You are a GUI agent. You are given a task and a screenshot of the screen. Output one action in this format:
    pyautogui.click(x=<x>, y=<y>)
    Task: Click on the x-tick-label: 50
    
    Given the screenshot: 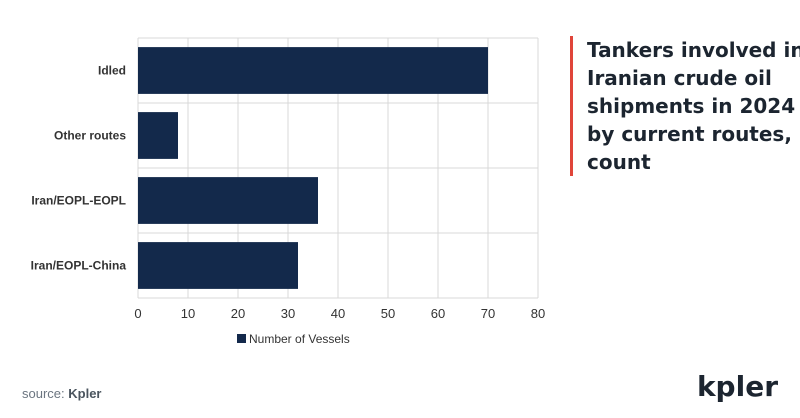 What is the action you would take?
    pyautogui.click(x=388, y=313)
    